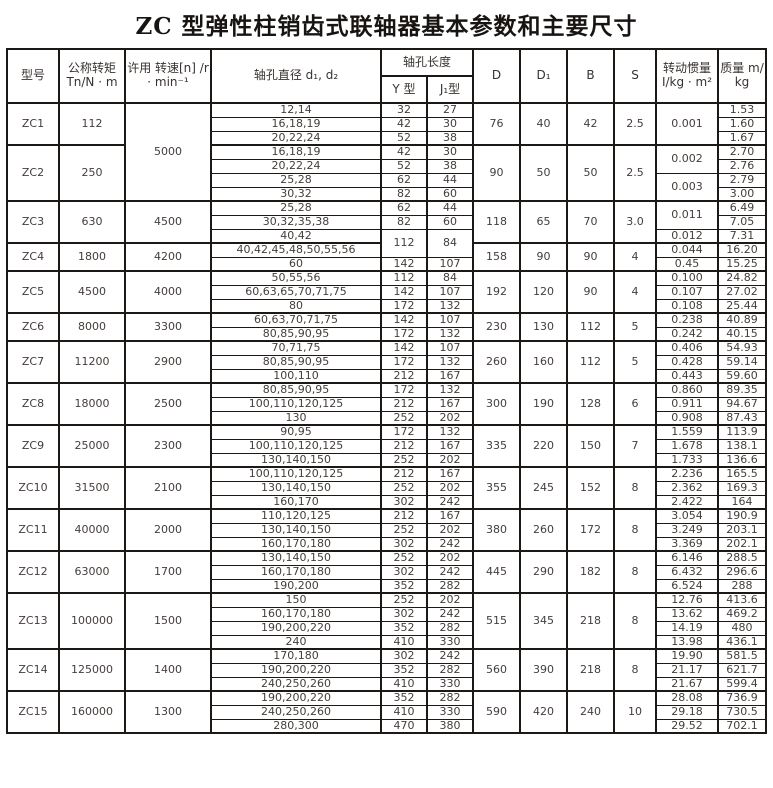  Describe the element at coordinates (687, 572) in the screenshot. I see `inertia-cell: 6.432` at that location.